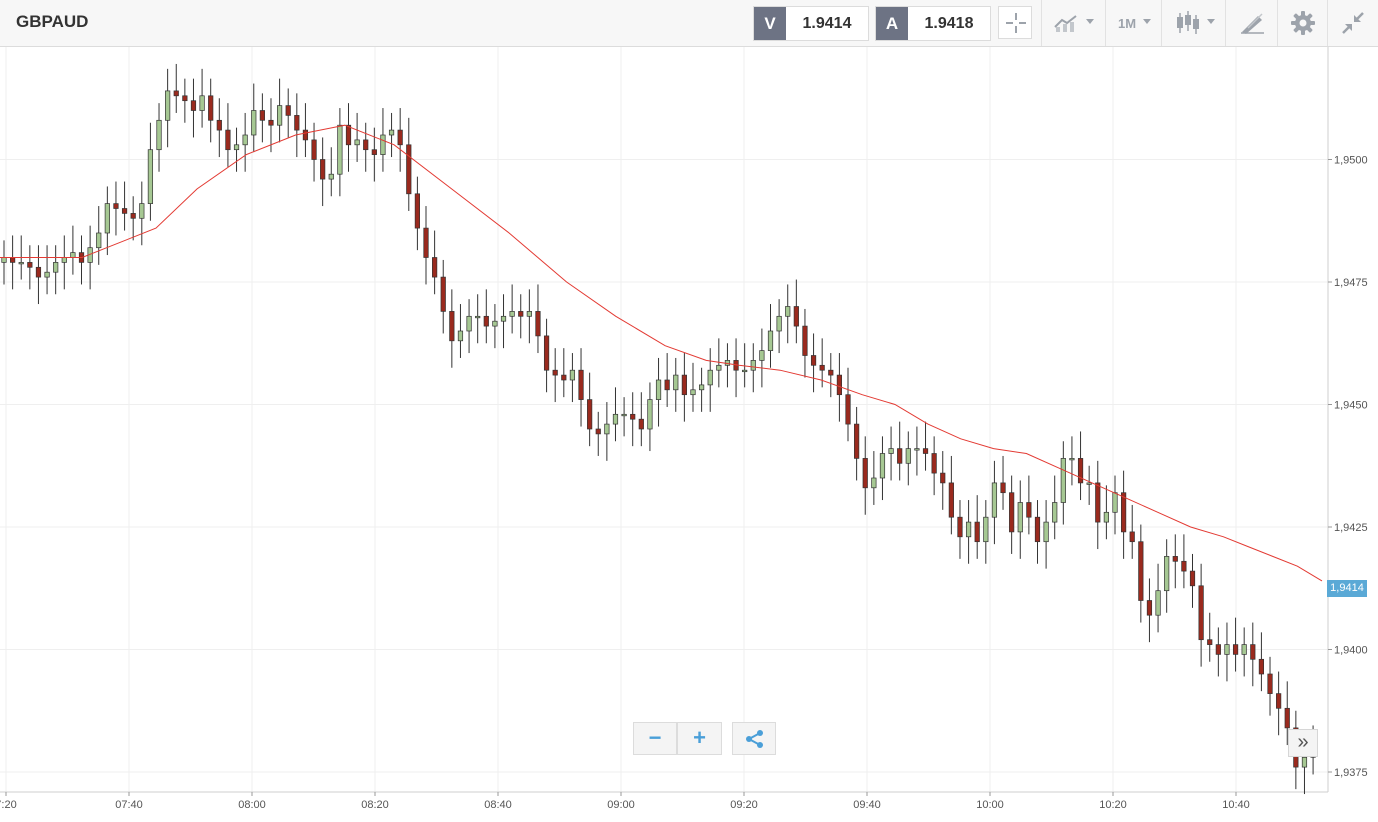 Image resolution: width=1378 pixels, height=822 pixels. What do you see at coordinates (1147, 21) in the screenshot?
I see `chevron-down-icon` at bounding box center [1147, 21].